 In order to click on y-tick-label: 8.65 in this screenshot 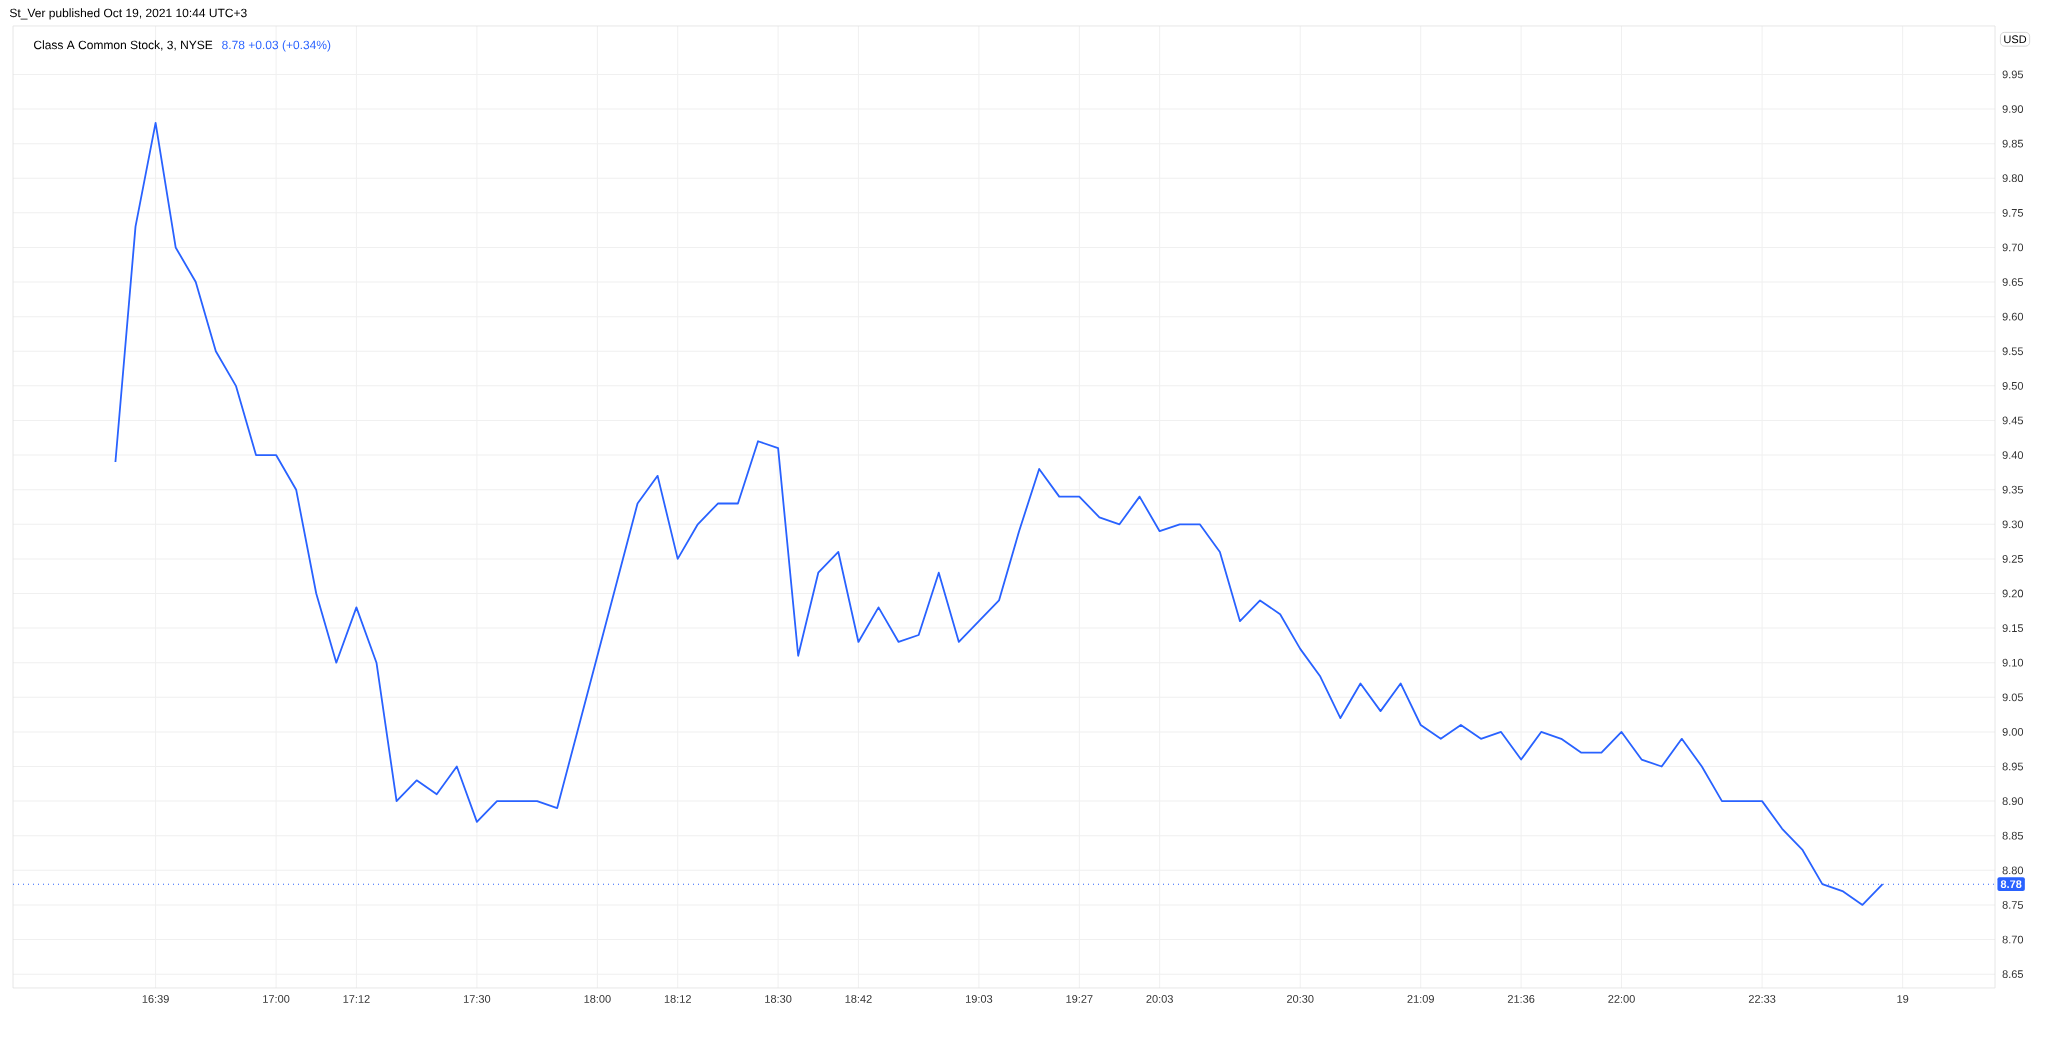, I will do `click(2013, 974)`.